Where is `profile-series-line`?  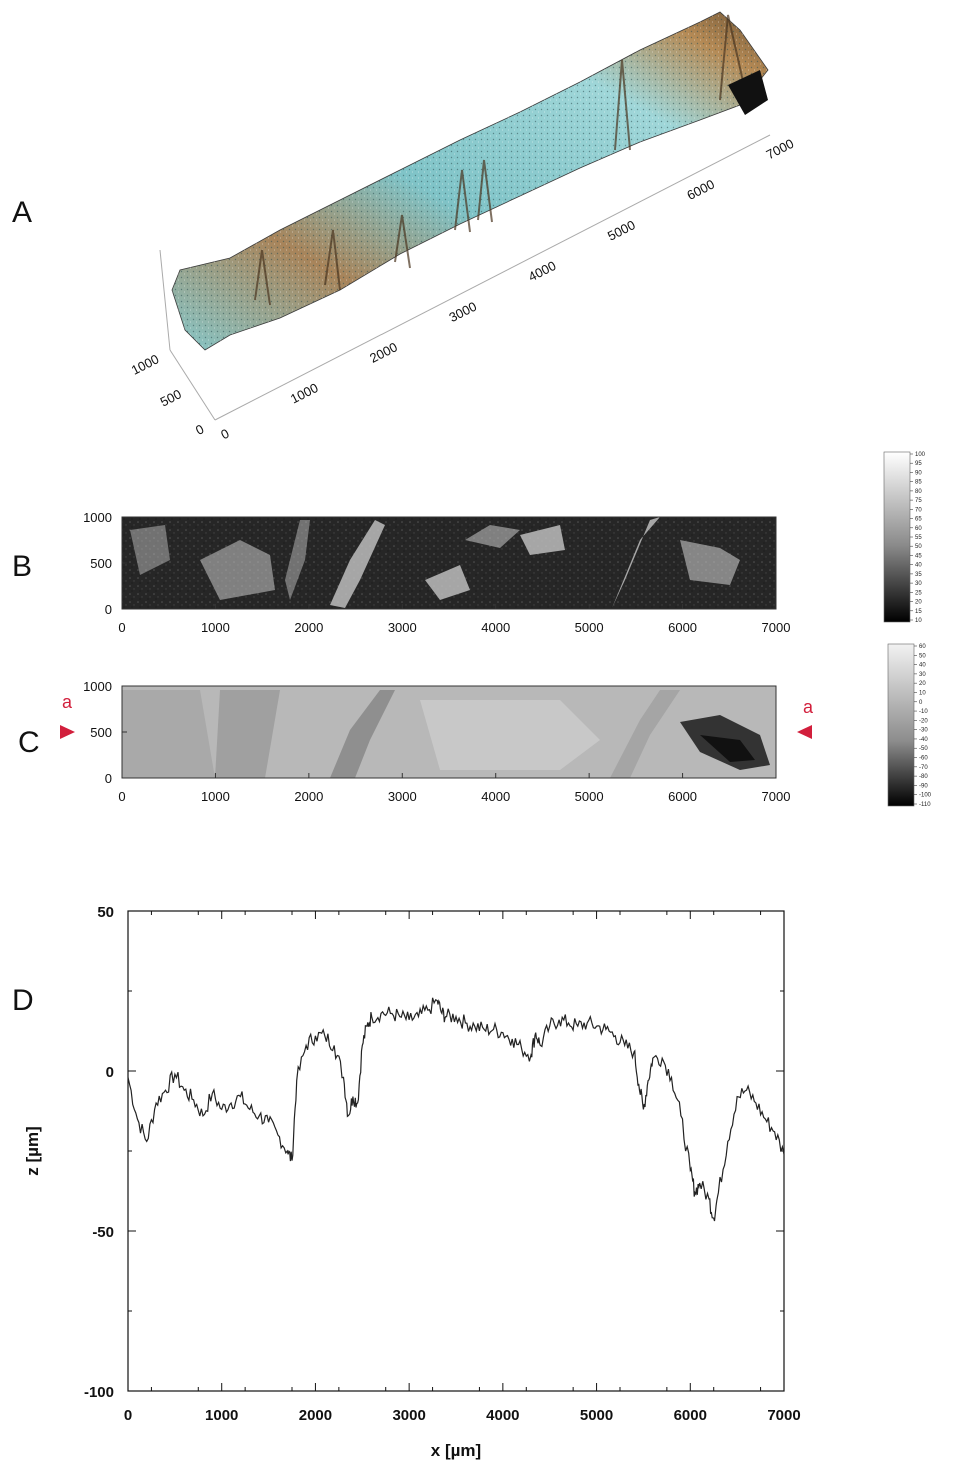 profile-series-line is located at coordinates (456, 1109).